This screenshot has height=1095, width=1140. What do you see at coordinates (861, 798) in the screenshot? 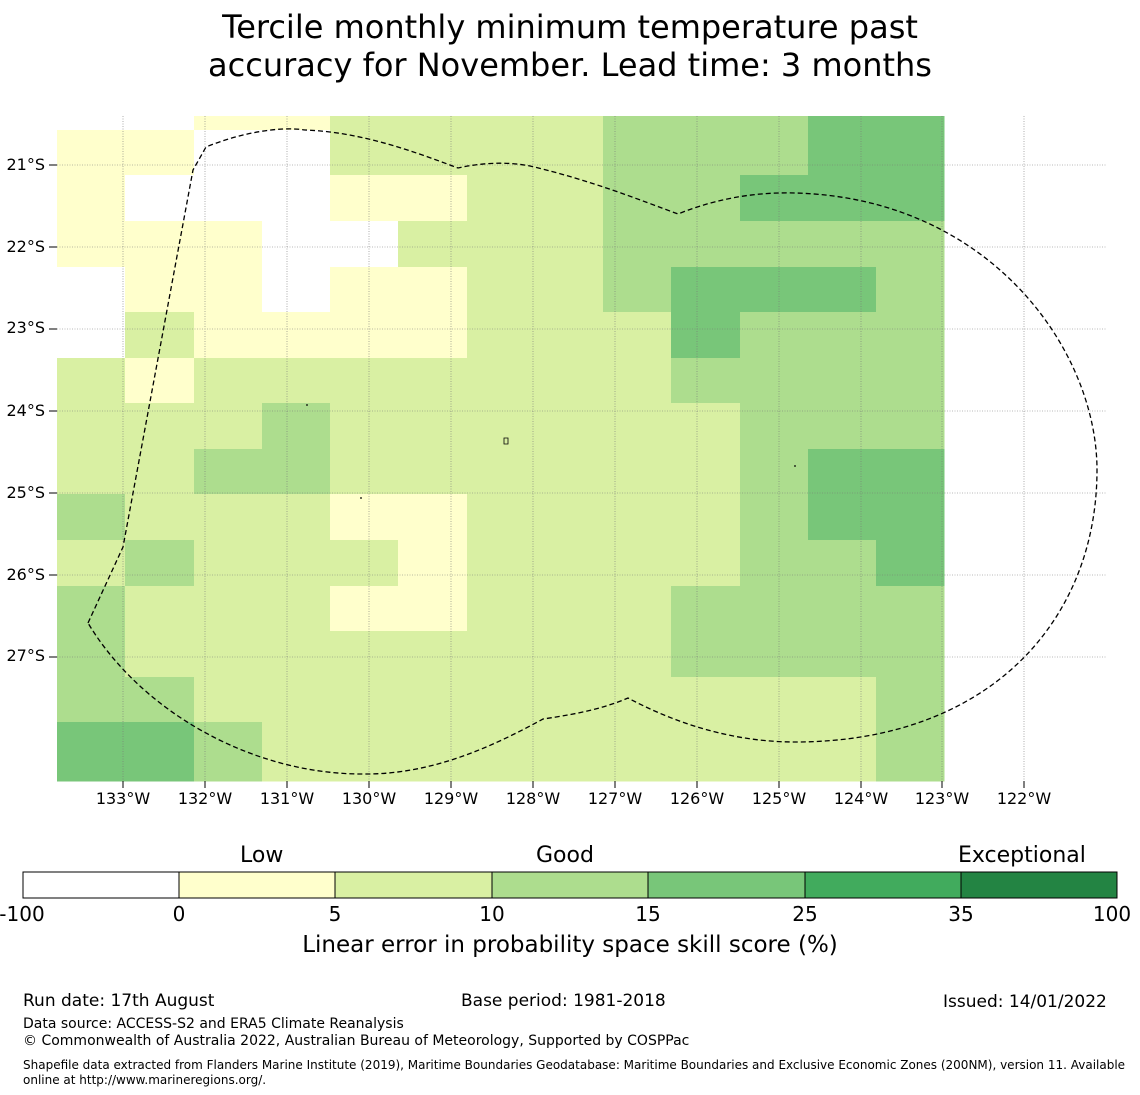
I see `lon-label-124w: 124°W` at bounding box center [861, 798].